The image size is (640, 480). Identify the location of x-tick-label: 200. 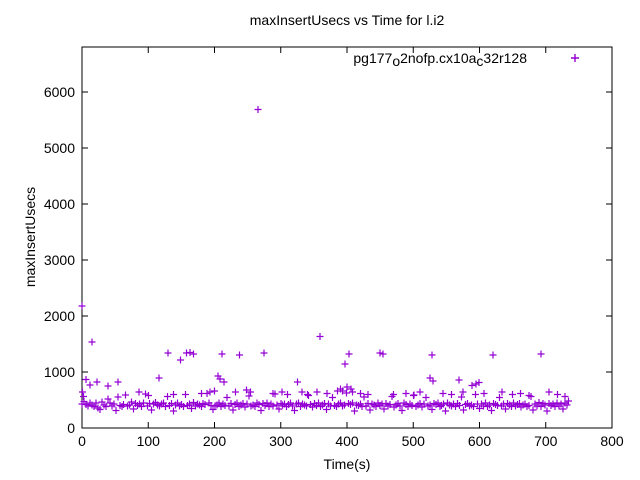
(215, 441).